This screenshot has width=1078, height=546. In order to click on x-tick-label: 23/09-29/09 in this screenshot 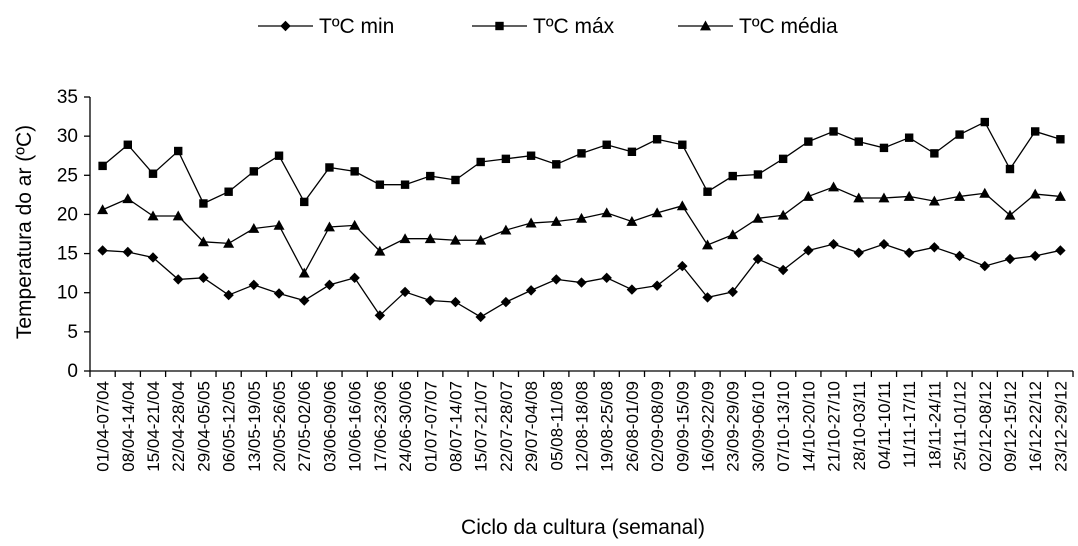, I will do `click(733, 426)`.